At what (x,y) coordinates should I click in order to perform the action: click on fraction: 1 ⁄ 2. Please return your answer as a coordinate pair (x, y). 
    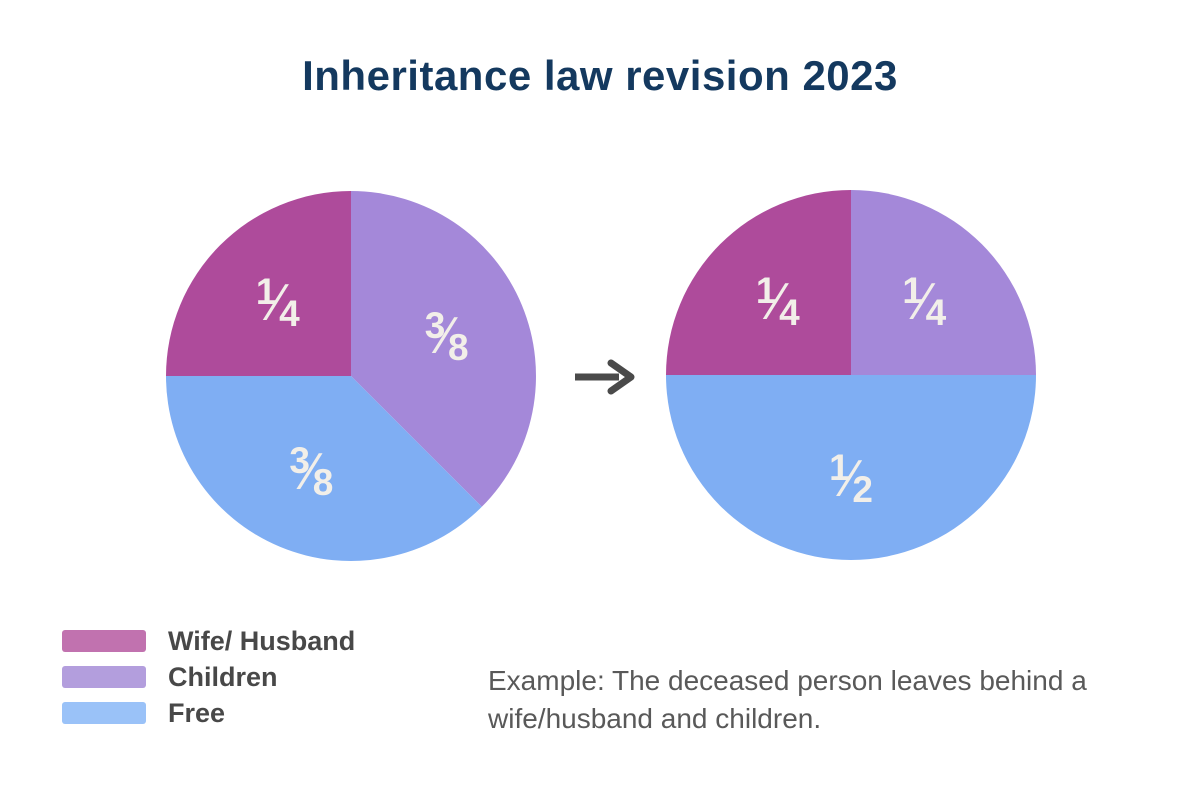
    Looking at the image, I should click on (851, 480).